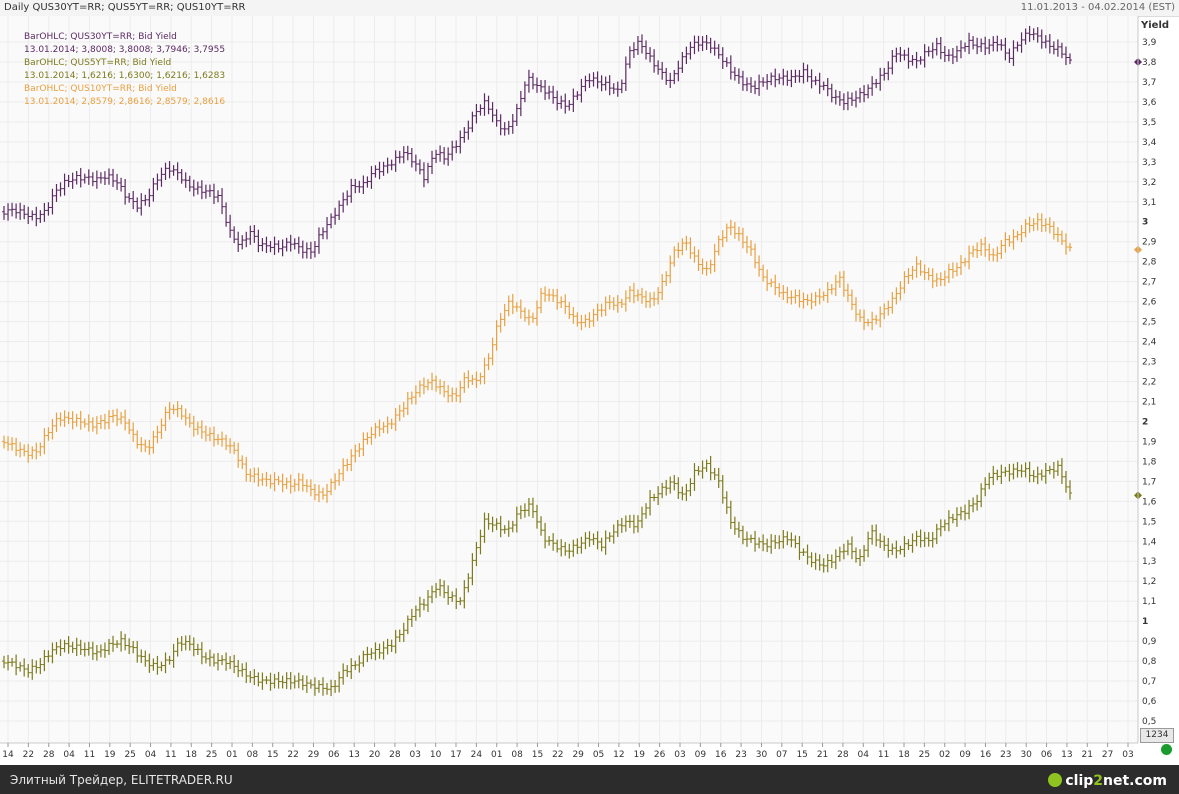 This screenshot has width=1179, height=794. Describe the element at coordinates (822, 755) in the screenshot. I see `x-tick-label: 21` at that location.